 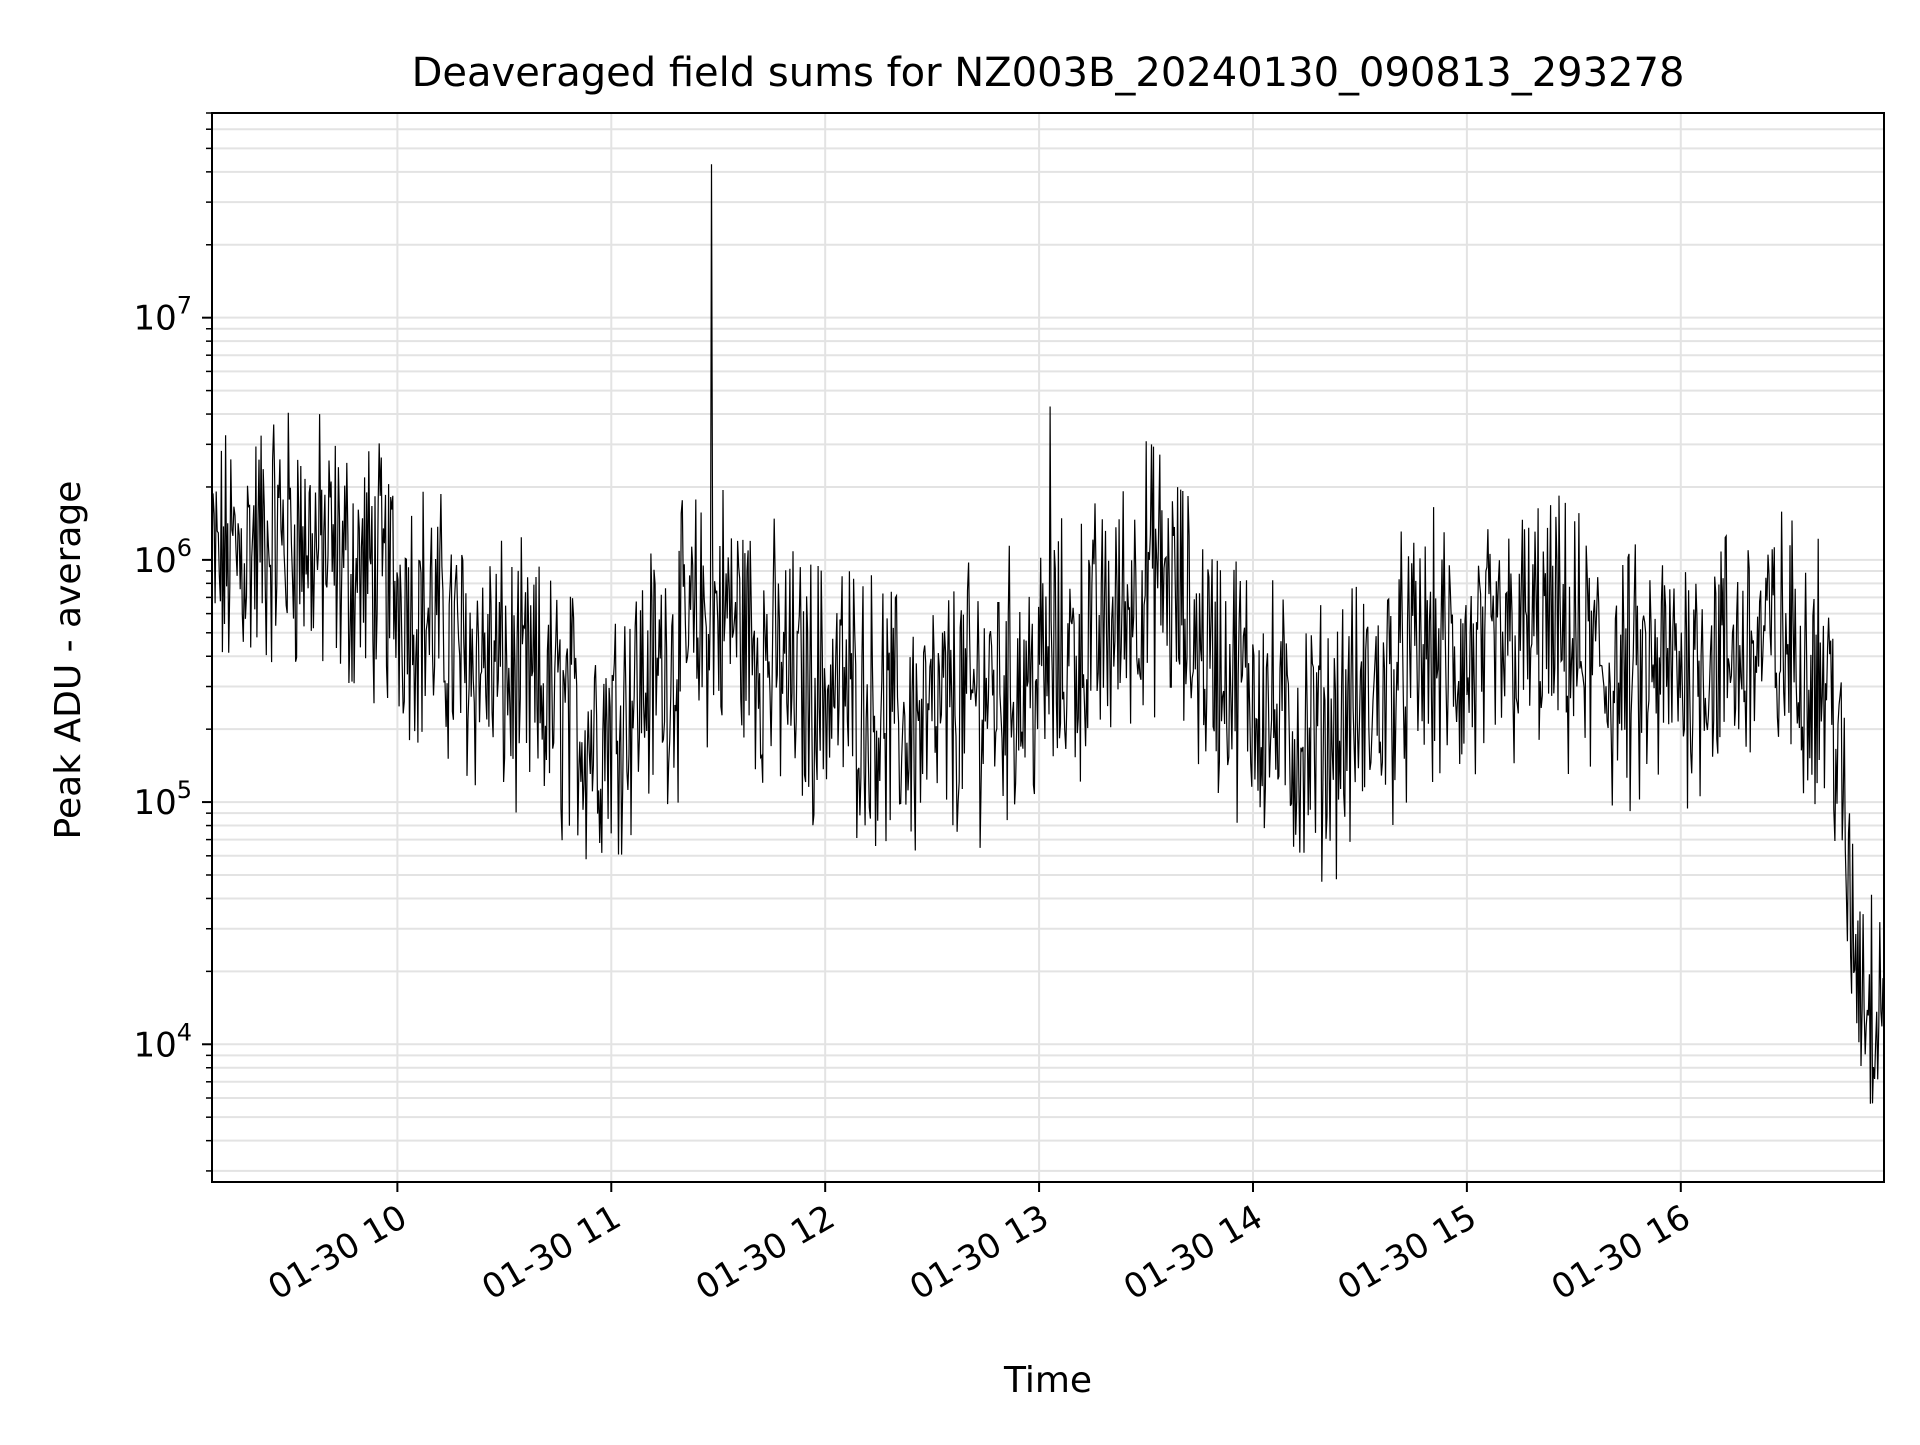 I want to click on y-tick-exponent: 4, so click(x=184, y=1032).